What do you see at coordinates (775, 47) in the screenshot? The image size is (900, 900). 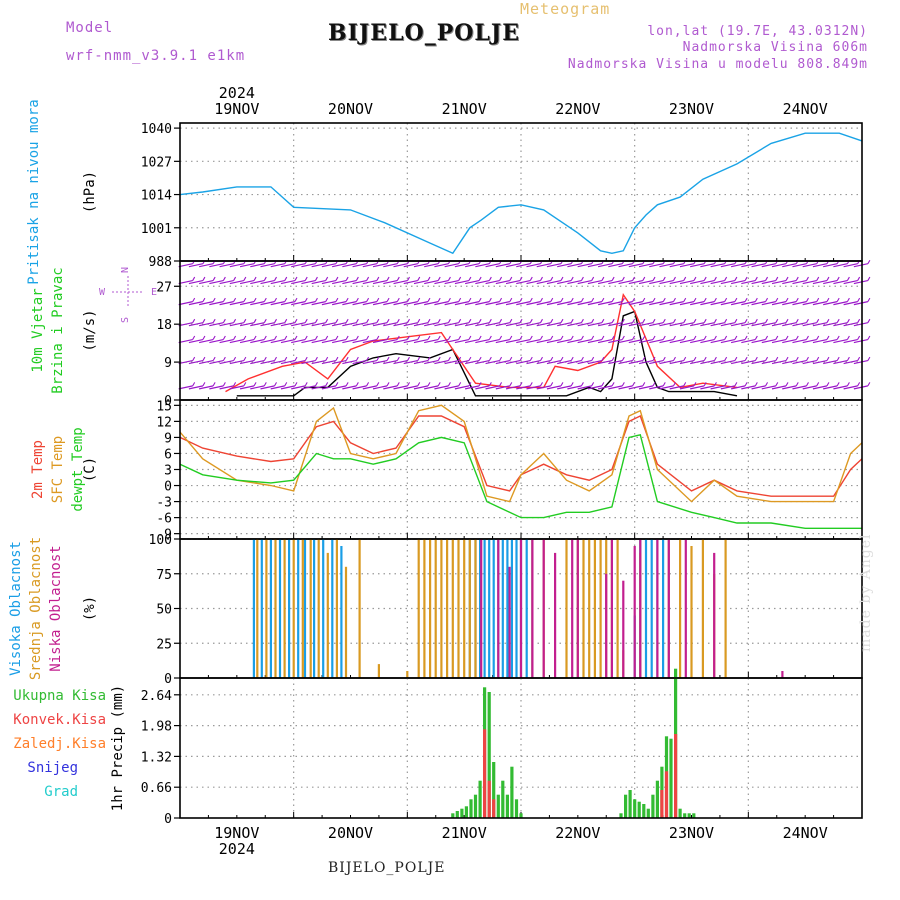 I see `elevation-readout: Nadmorska Visina 606m` at bounding box center [775, 47].